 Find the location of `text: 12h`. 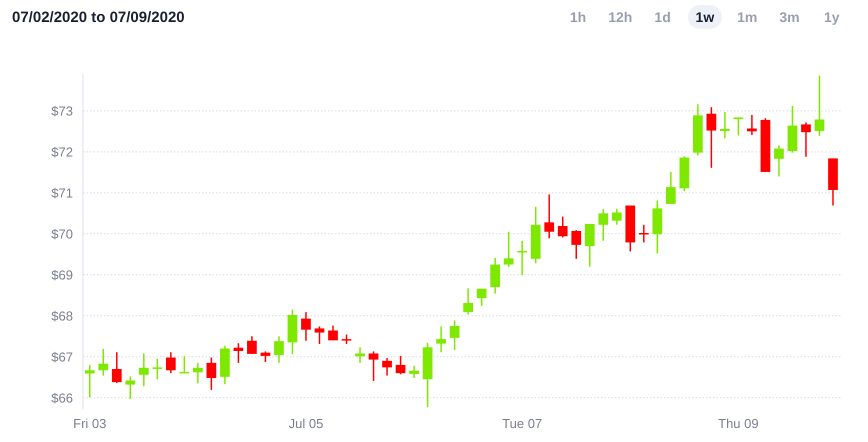

text: 12h is located at coordinates (620, 17).